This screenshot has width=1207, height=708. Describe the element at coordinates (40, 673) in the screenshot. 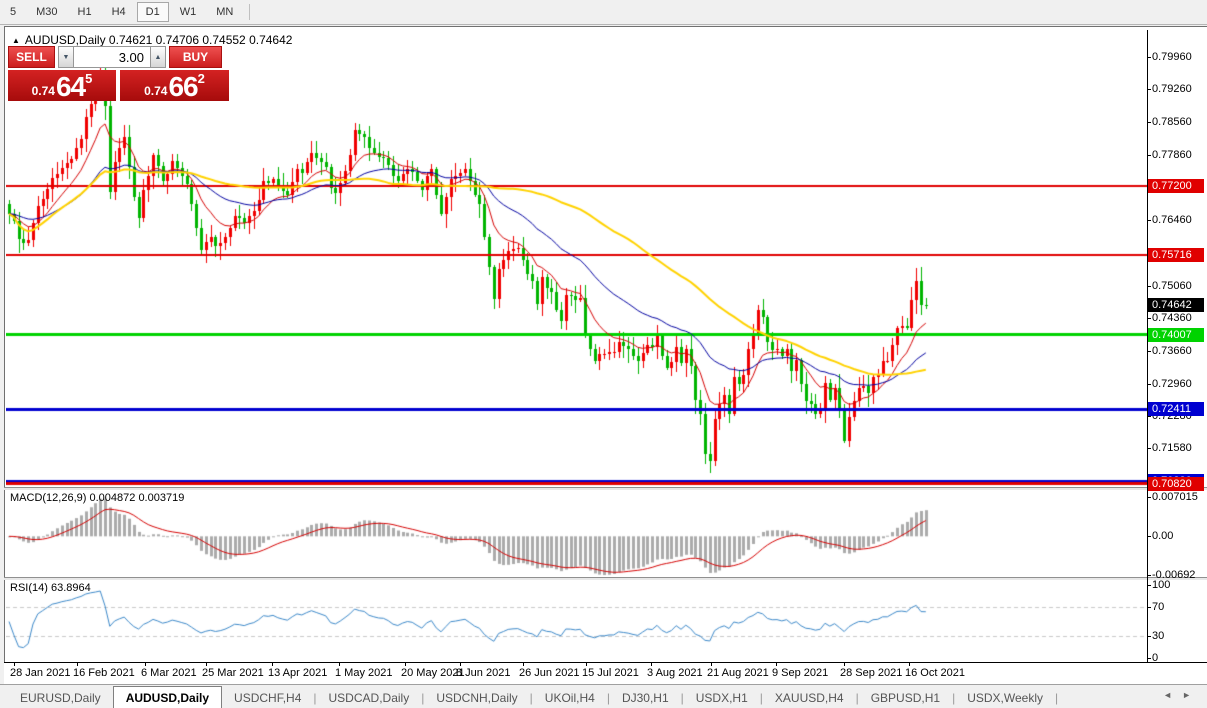

I see `date-tick-label: 28 Jan 2021` at that location.